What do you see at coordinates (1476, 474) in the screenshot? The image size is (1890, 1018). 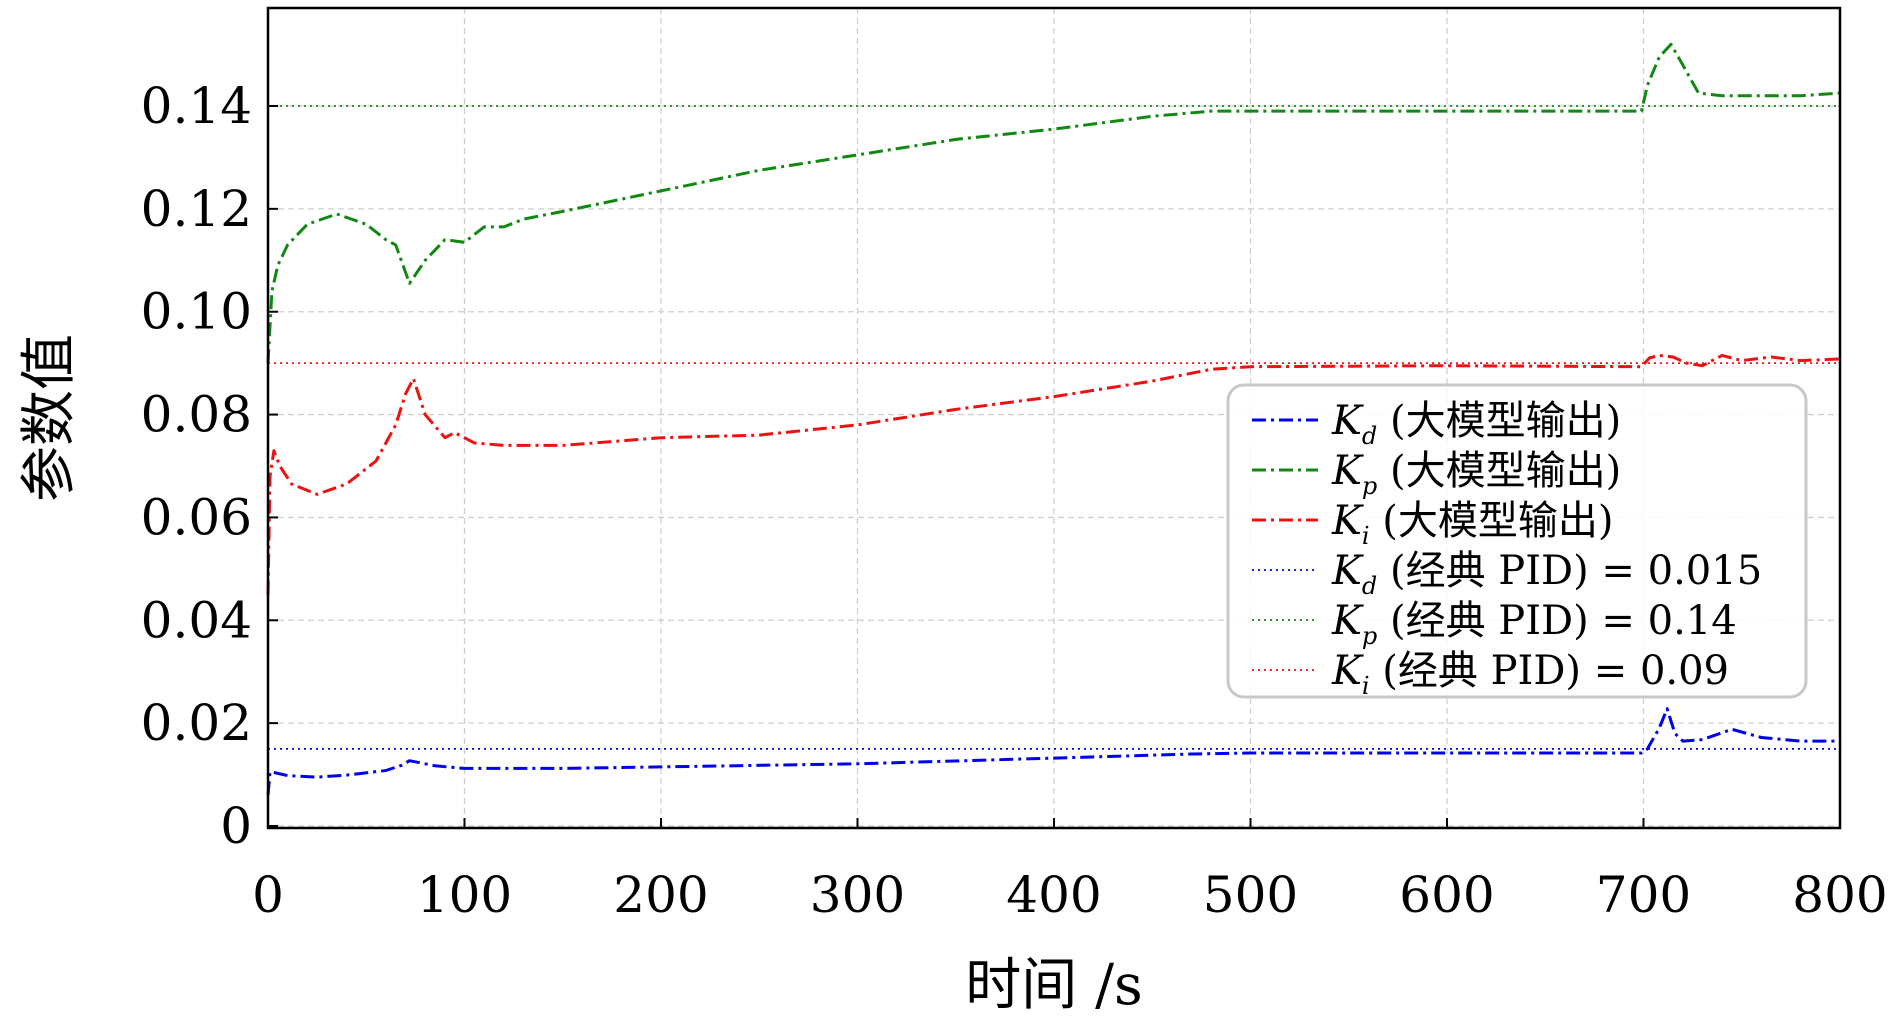 I see `legend-entry: Kp (大模型输出)` at bounding box center [1476, 474].